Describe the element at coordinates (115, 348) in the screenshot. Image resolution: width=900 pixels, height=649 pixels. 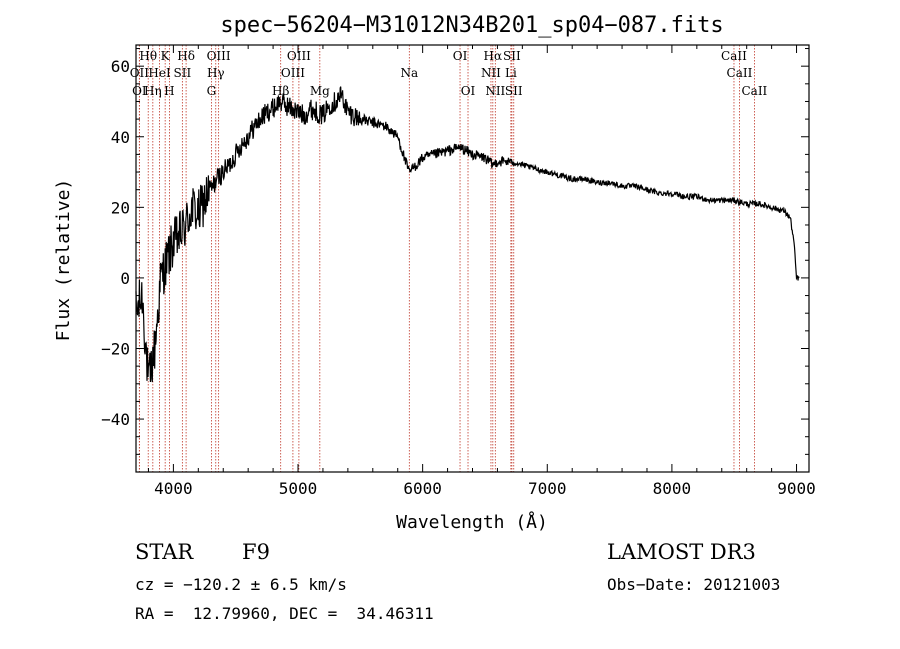
I see `y-tick-label: −20` at that location.